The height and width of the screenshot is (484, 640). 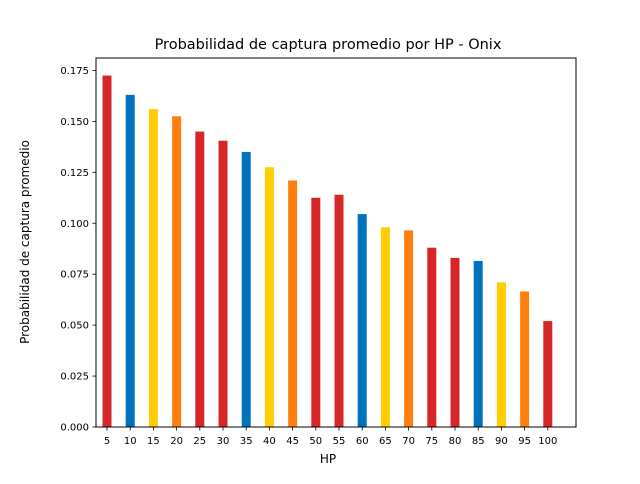 I want to click on x-tick-label: 70, so click(x=408, y=441).